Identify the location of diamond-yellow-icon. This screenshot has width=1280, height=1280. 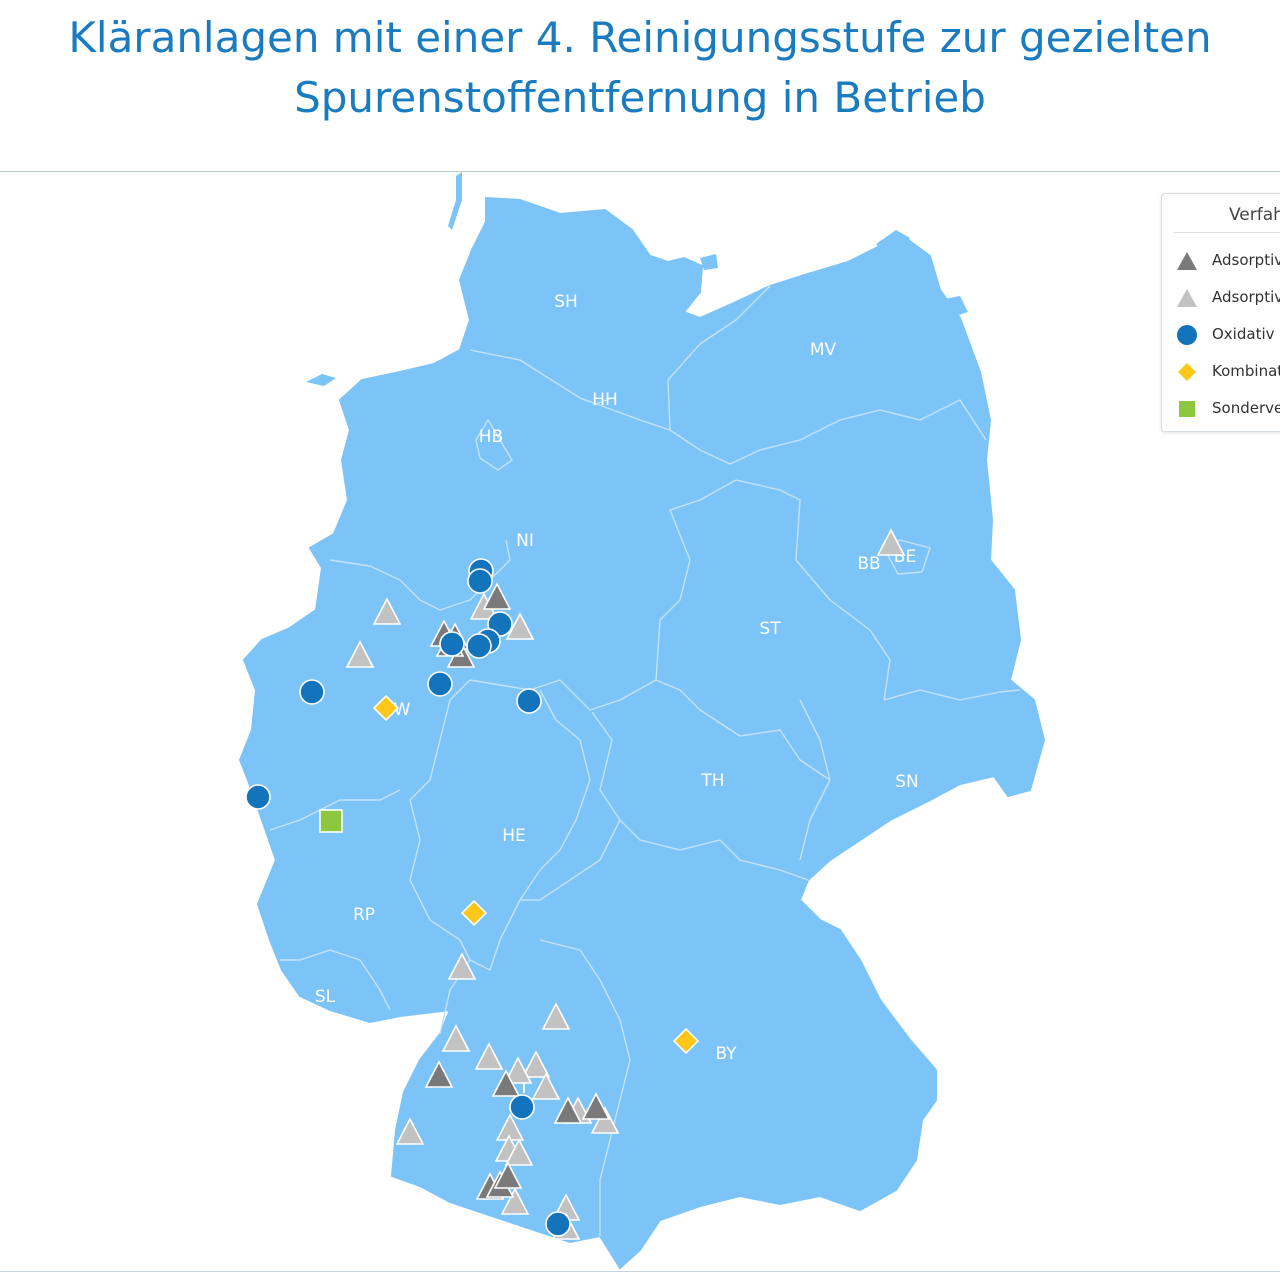
(1187, 372).